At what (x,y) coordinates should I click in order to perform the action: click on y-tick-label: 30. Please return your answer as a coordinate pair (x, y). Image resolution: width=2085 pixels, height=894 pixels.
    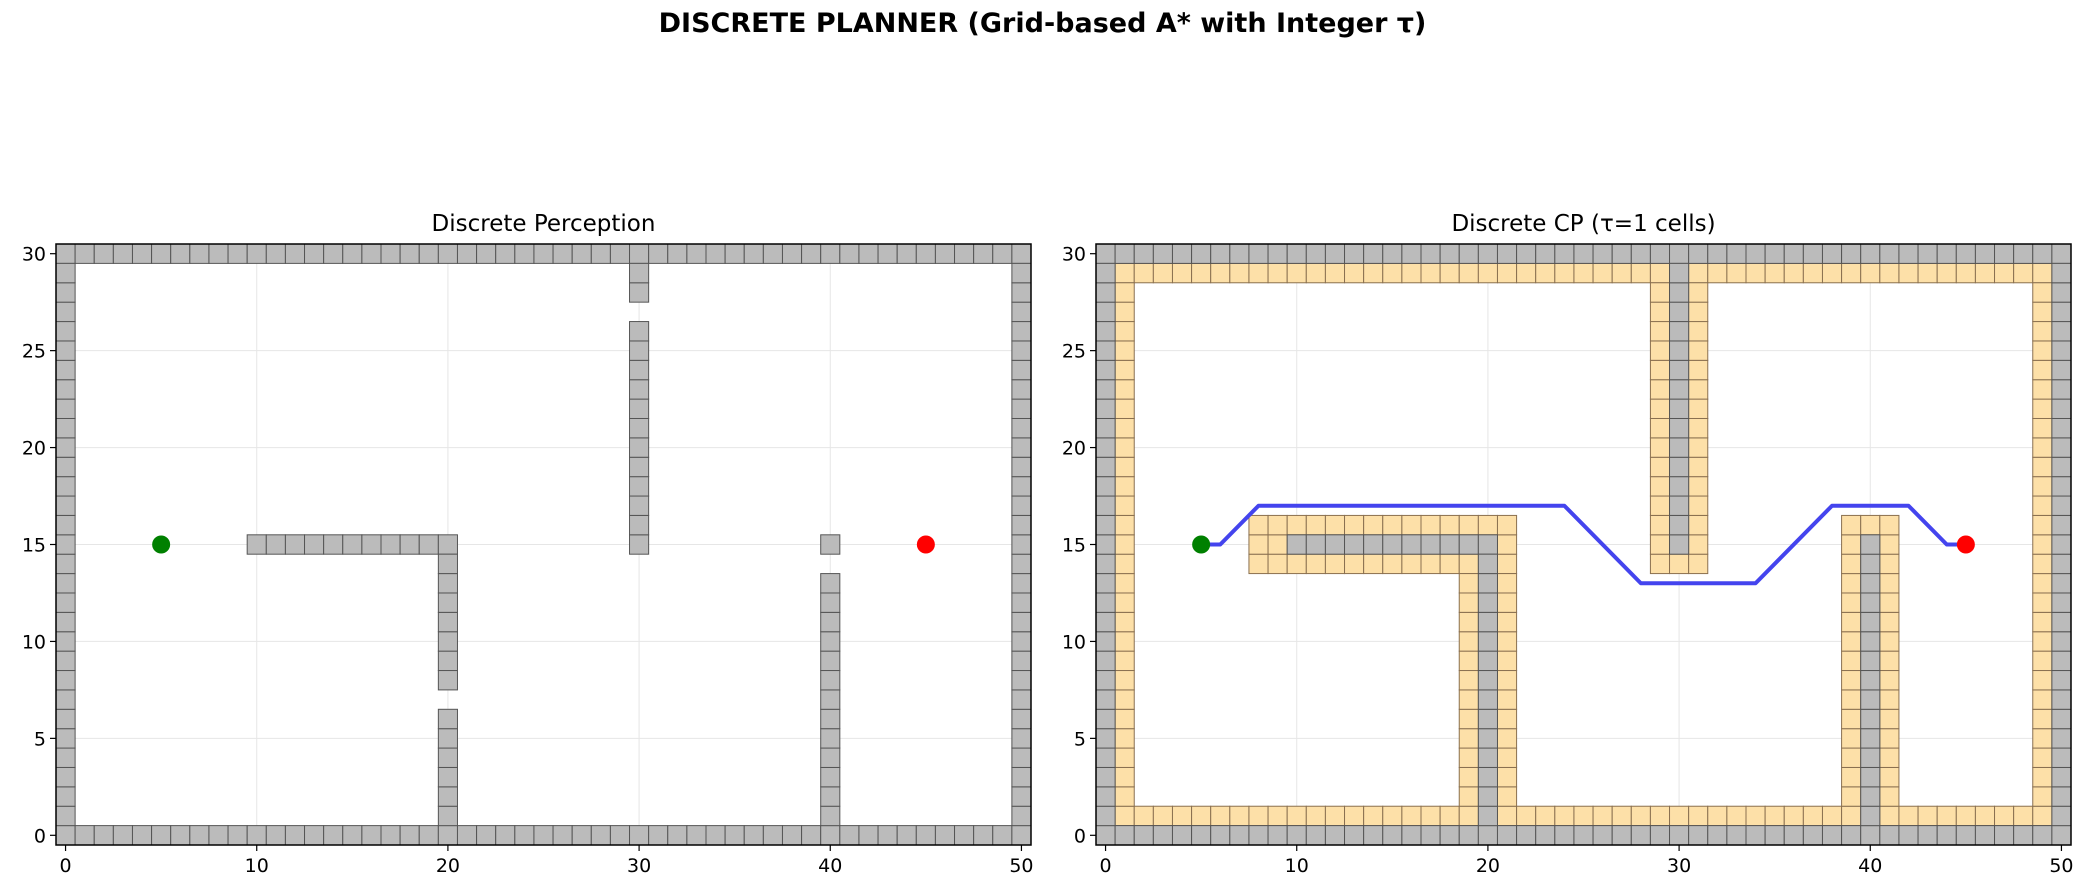
    Looking at the image, I should click on (1074, 255).